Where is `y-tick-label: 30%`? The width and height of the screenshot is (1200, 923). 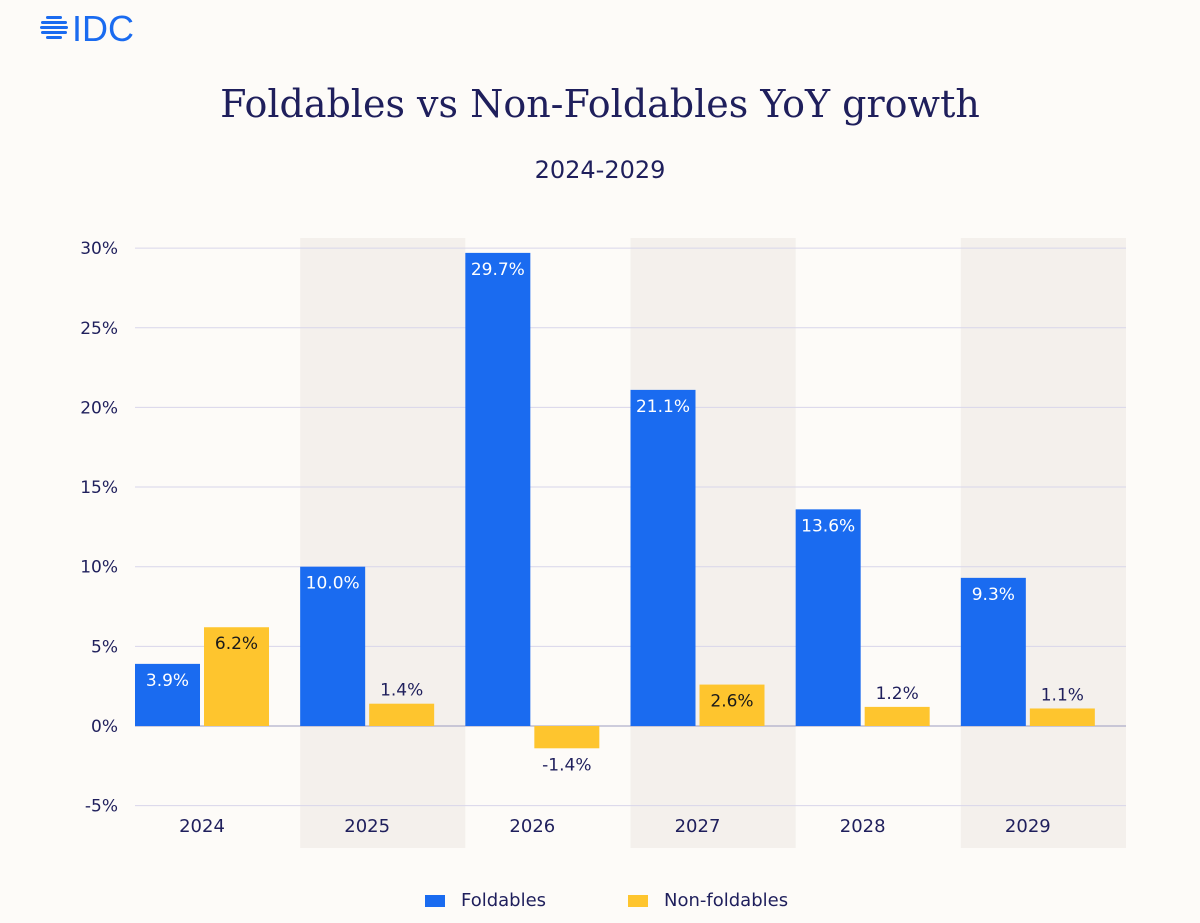
y-tick-label: 30% is located at coordinates (99, 249).